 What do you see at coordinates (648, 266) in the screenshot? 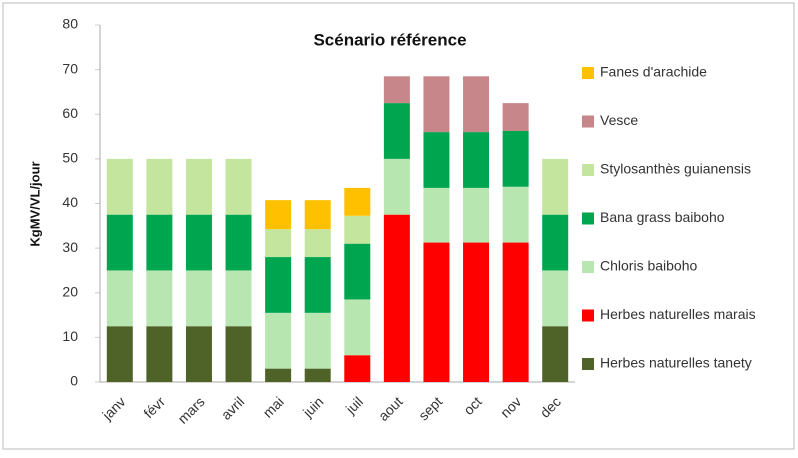
I see `legend-label: Chloris baiboho` at bounding box center [648, 266].